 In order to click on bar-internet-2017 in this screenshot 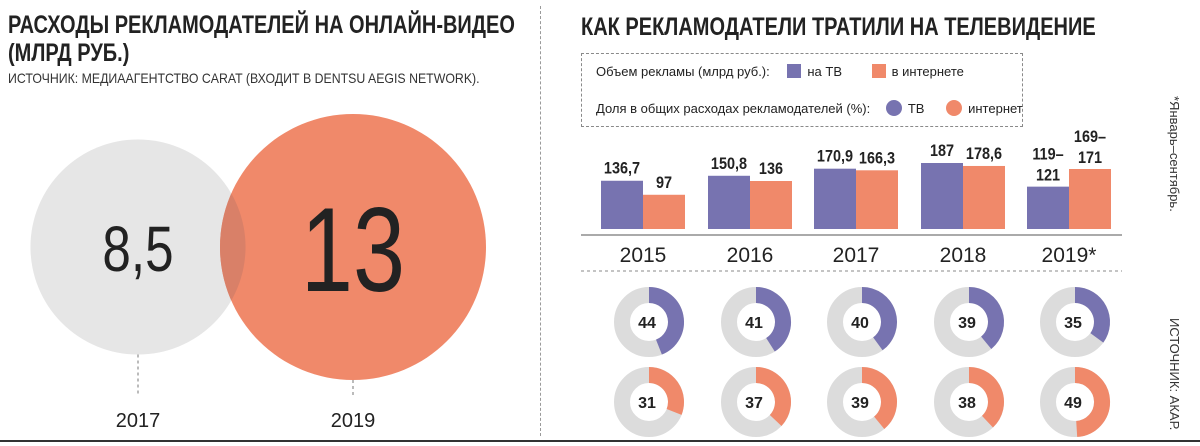, I will do `click(877, 199)`.